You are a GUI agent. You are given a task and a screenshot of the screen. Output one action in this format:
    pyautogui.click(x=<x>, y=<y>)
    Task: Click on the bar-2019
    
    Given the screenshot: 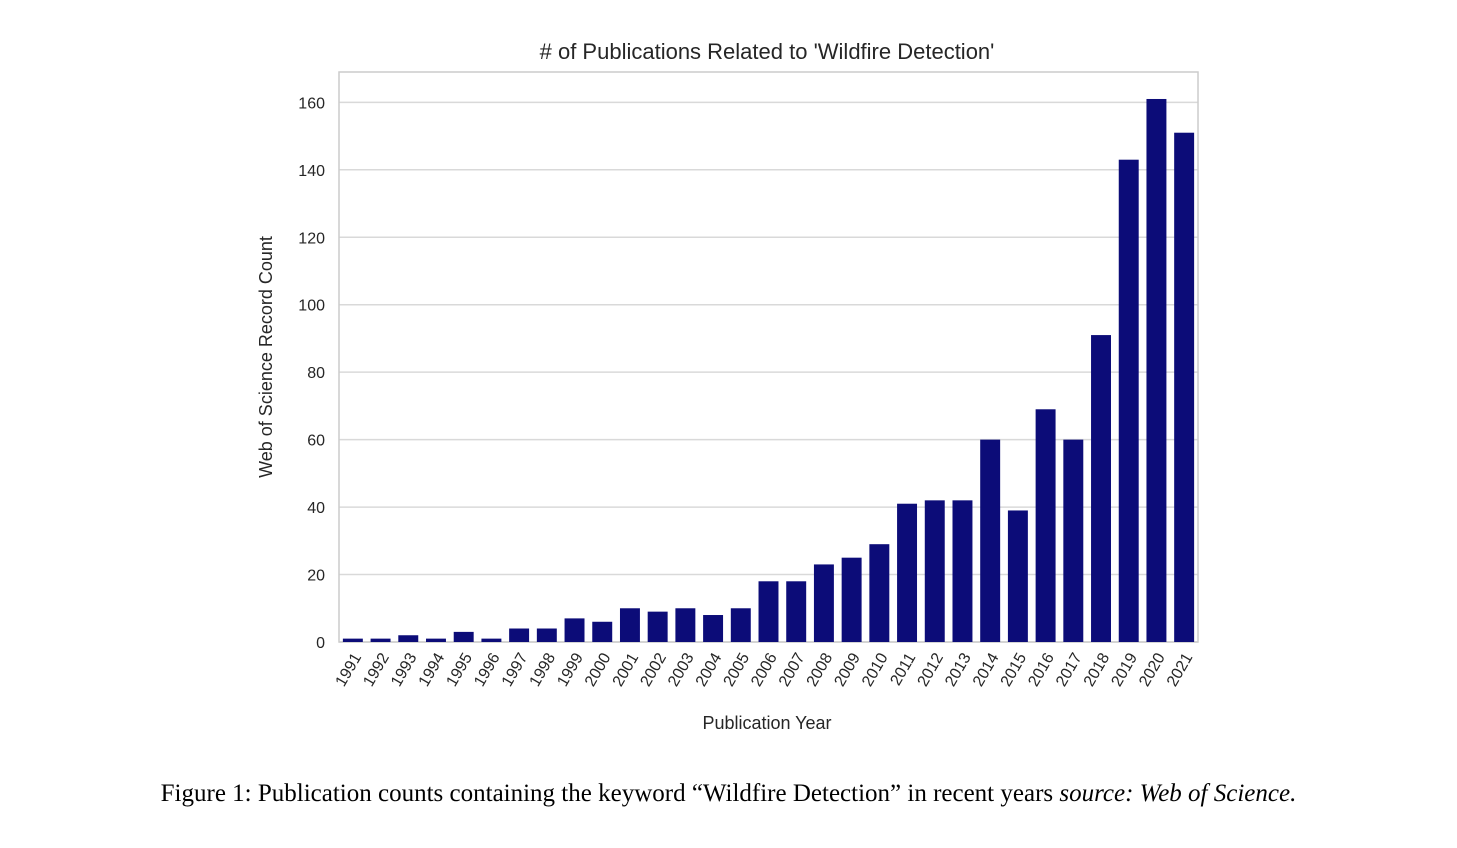 What is the action you would take?
    pyautogui.click(x=1128, y=400)
    